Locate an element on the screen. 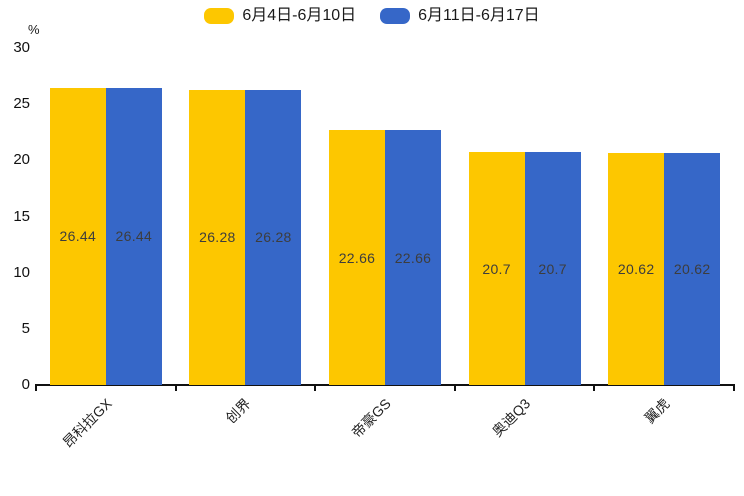 This screenshot has width=744, height=496. bar-week1: 20.62 is located at coordinates (636, 269).